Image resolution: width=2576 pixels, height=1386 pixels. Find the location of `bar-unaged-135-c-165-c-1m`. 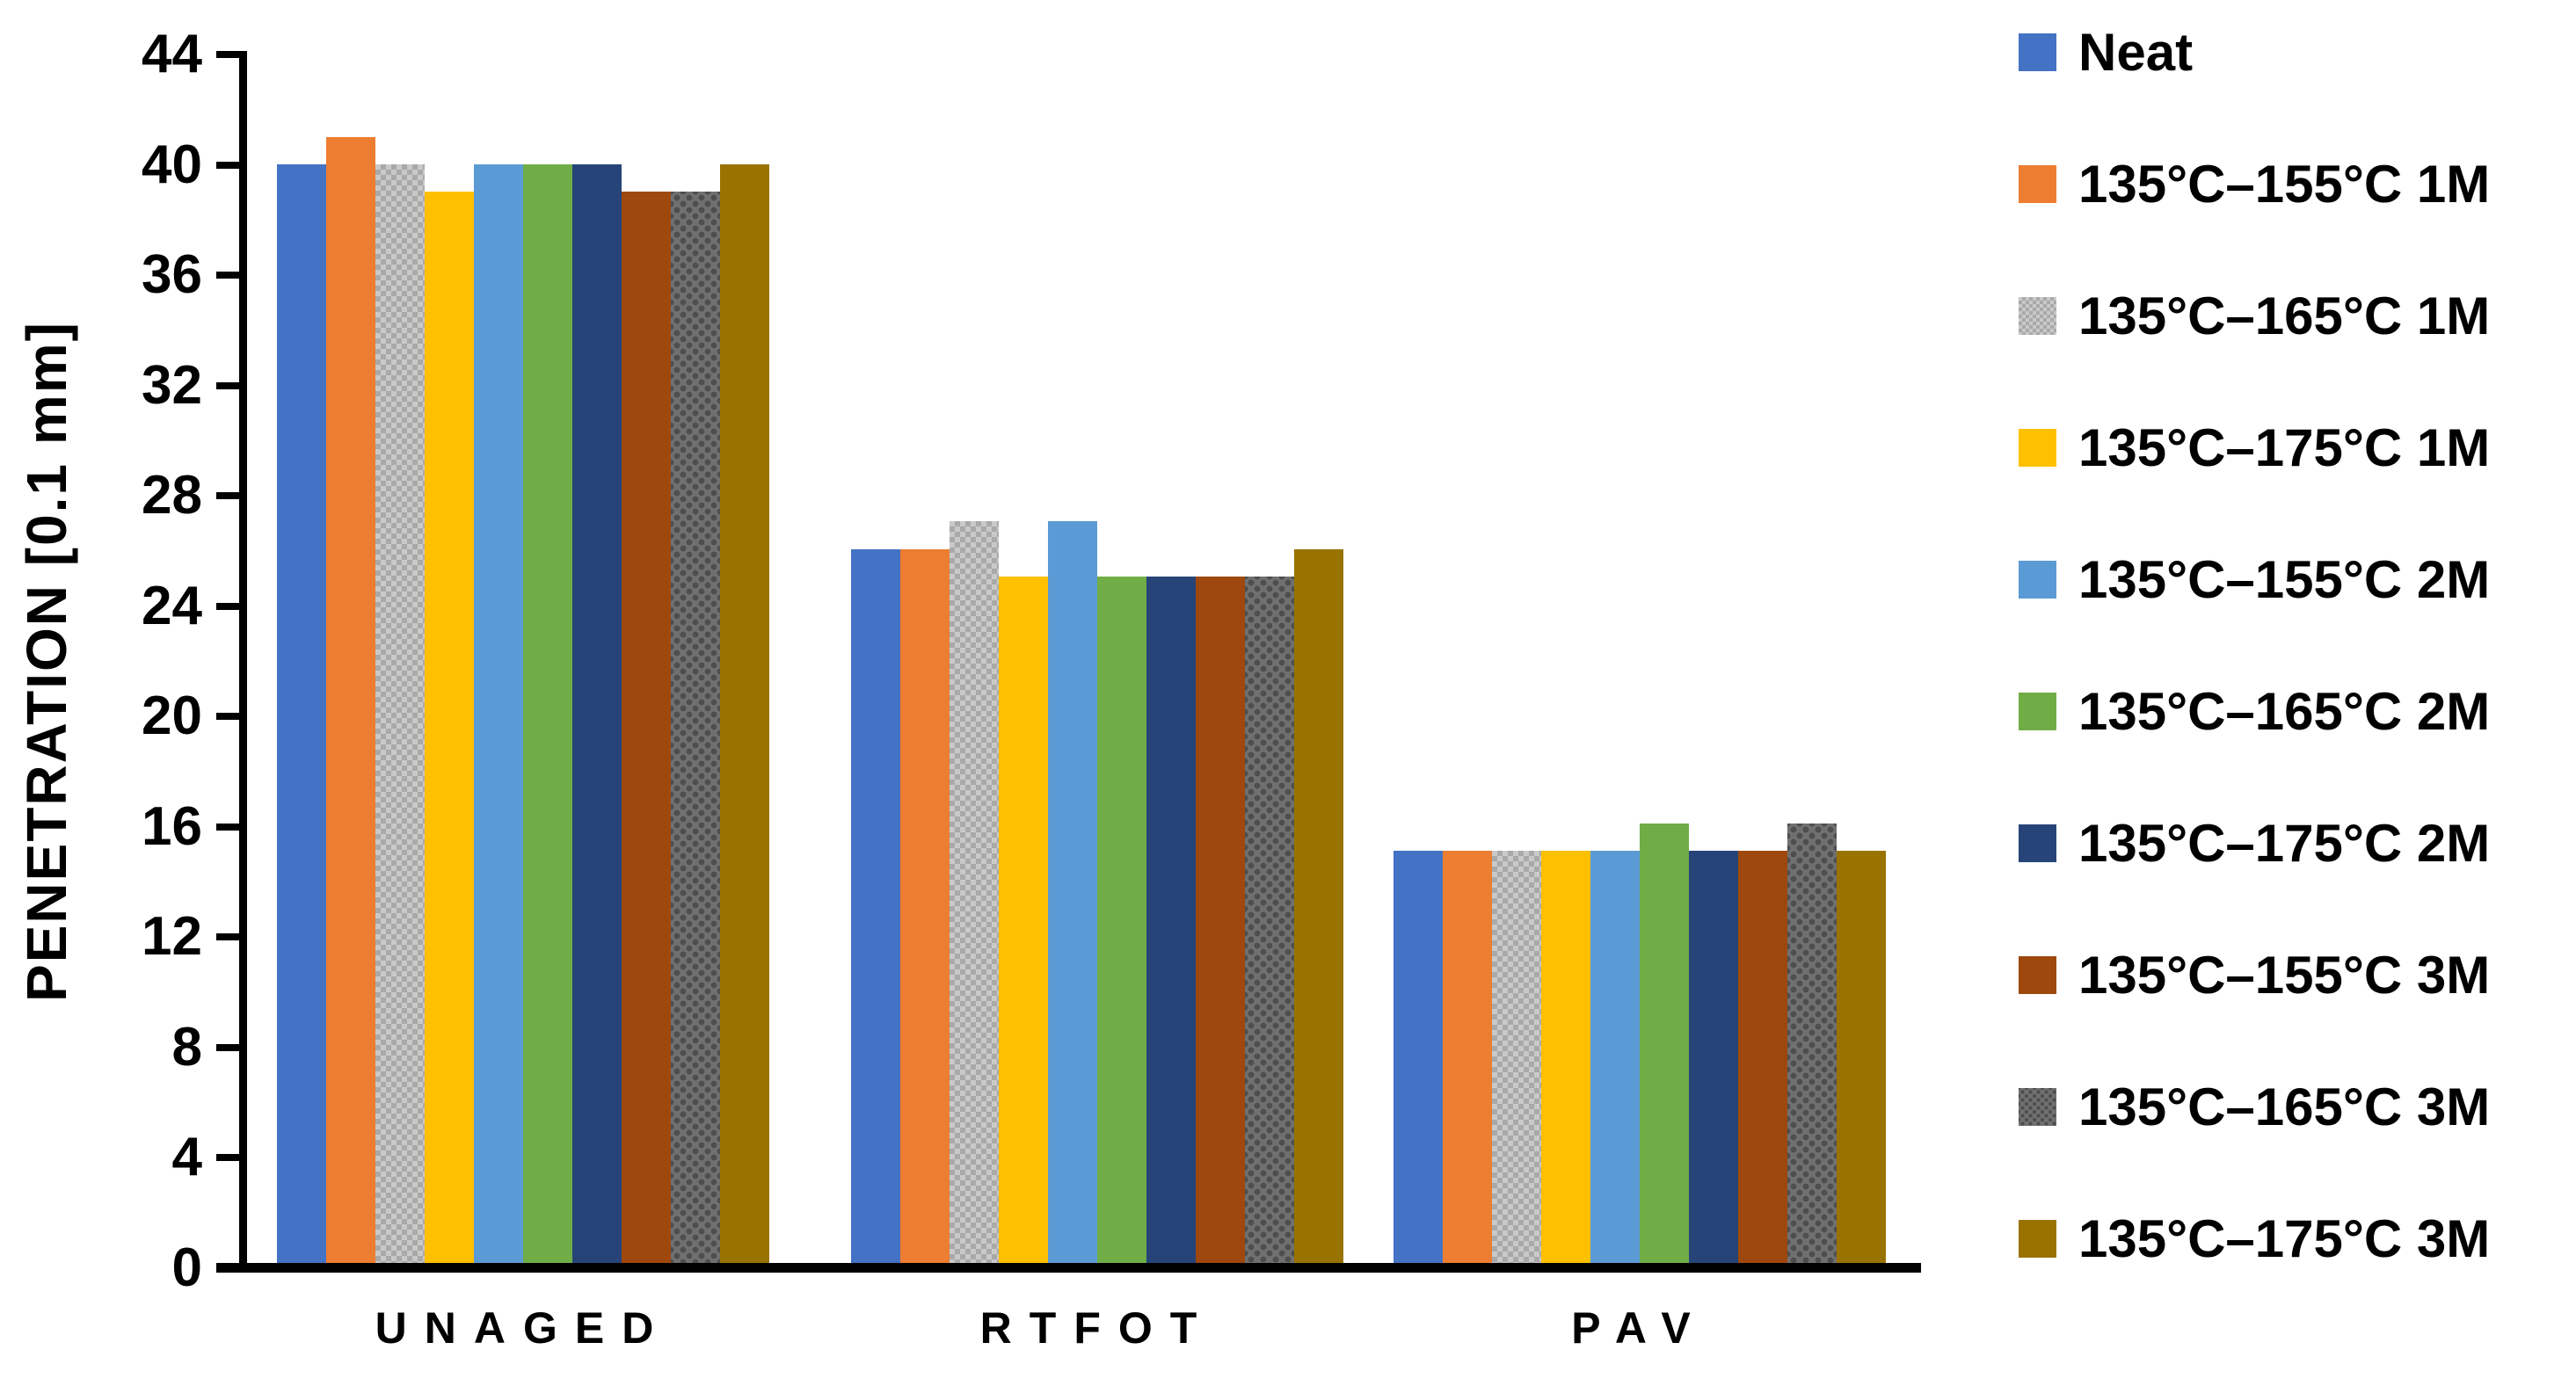

bar-unaged-135-c-165-c-1m is located at coordinates (400, 713).